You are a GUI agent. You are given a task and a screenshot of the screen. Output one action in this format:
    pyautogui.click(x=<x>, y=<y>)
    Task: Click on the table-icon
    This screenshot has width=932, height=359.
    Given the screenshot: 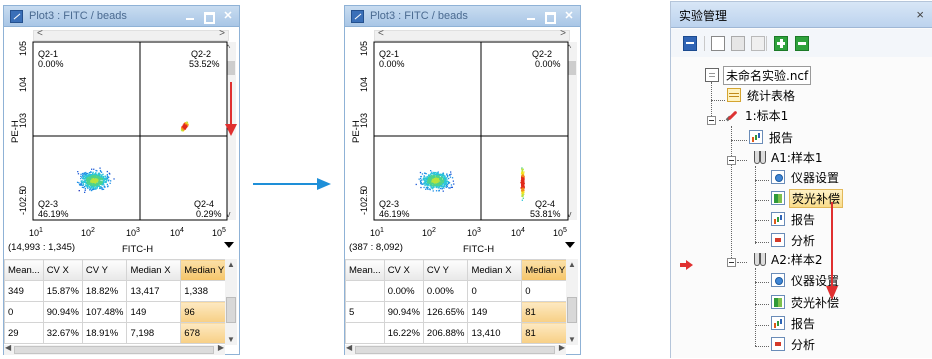 What is the action you would take?
    pyautogui.click(x=734, y=95)
    